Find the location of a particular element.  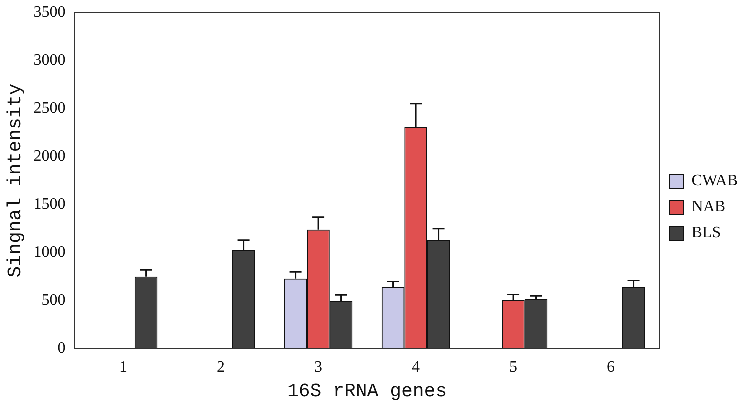

x-axis-title: 16S rRNA genes is located at coordinates (367, 391).